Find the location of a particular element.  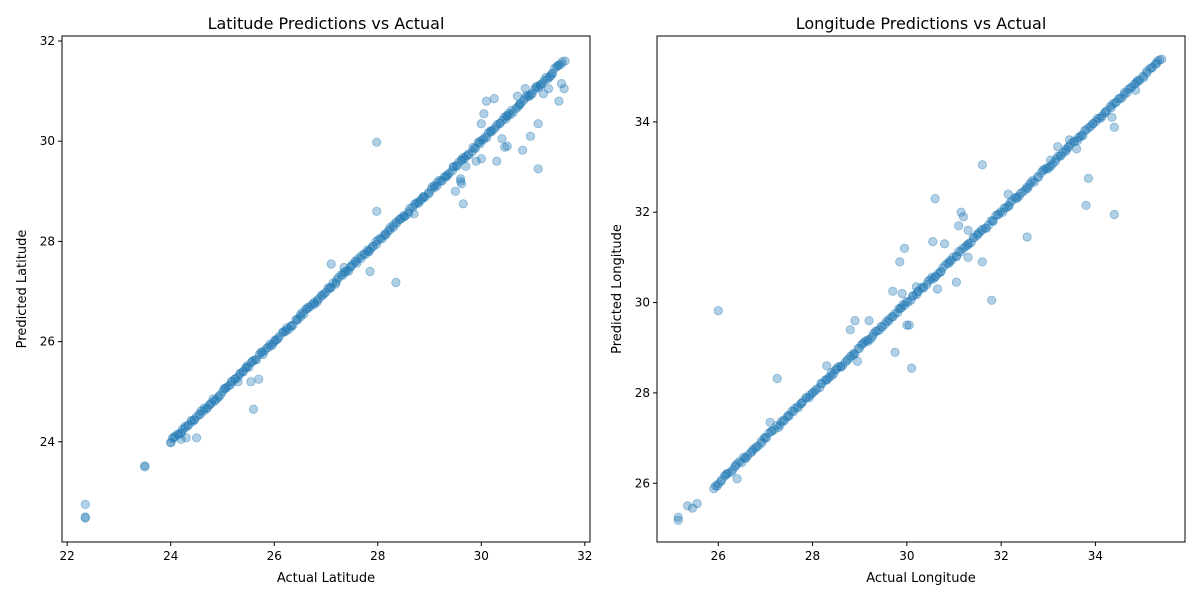

longitude-x-tick-label: 34 is located at coordinates (1095, 556).